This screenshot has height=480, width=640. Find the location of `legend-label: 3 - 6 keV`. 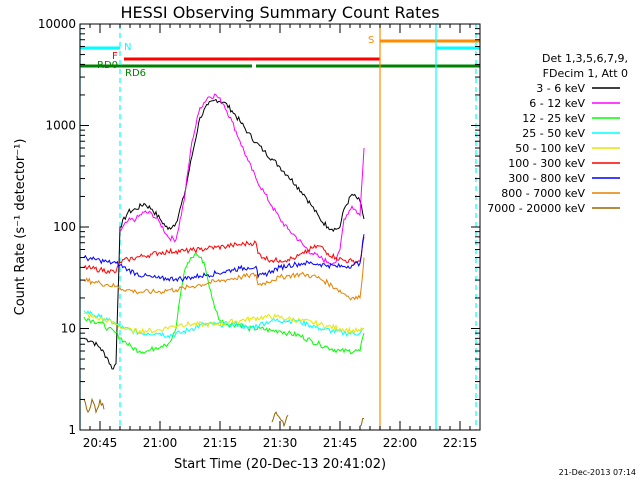

legend-label: 3 - 6 keV is located at coordinates (560, 88).